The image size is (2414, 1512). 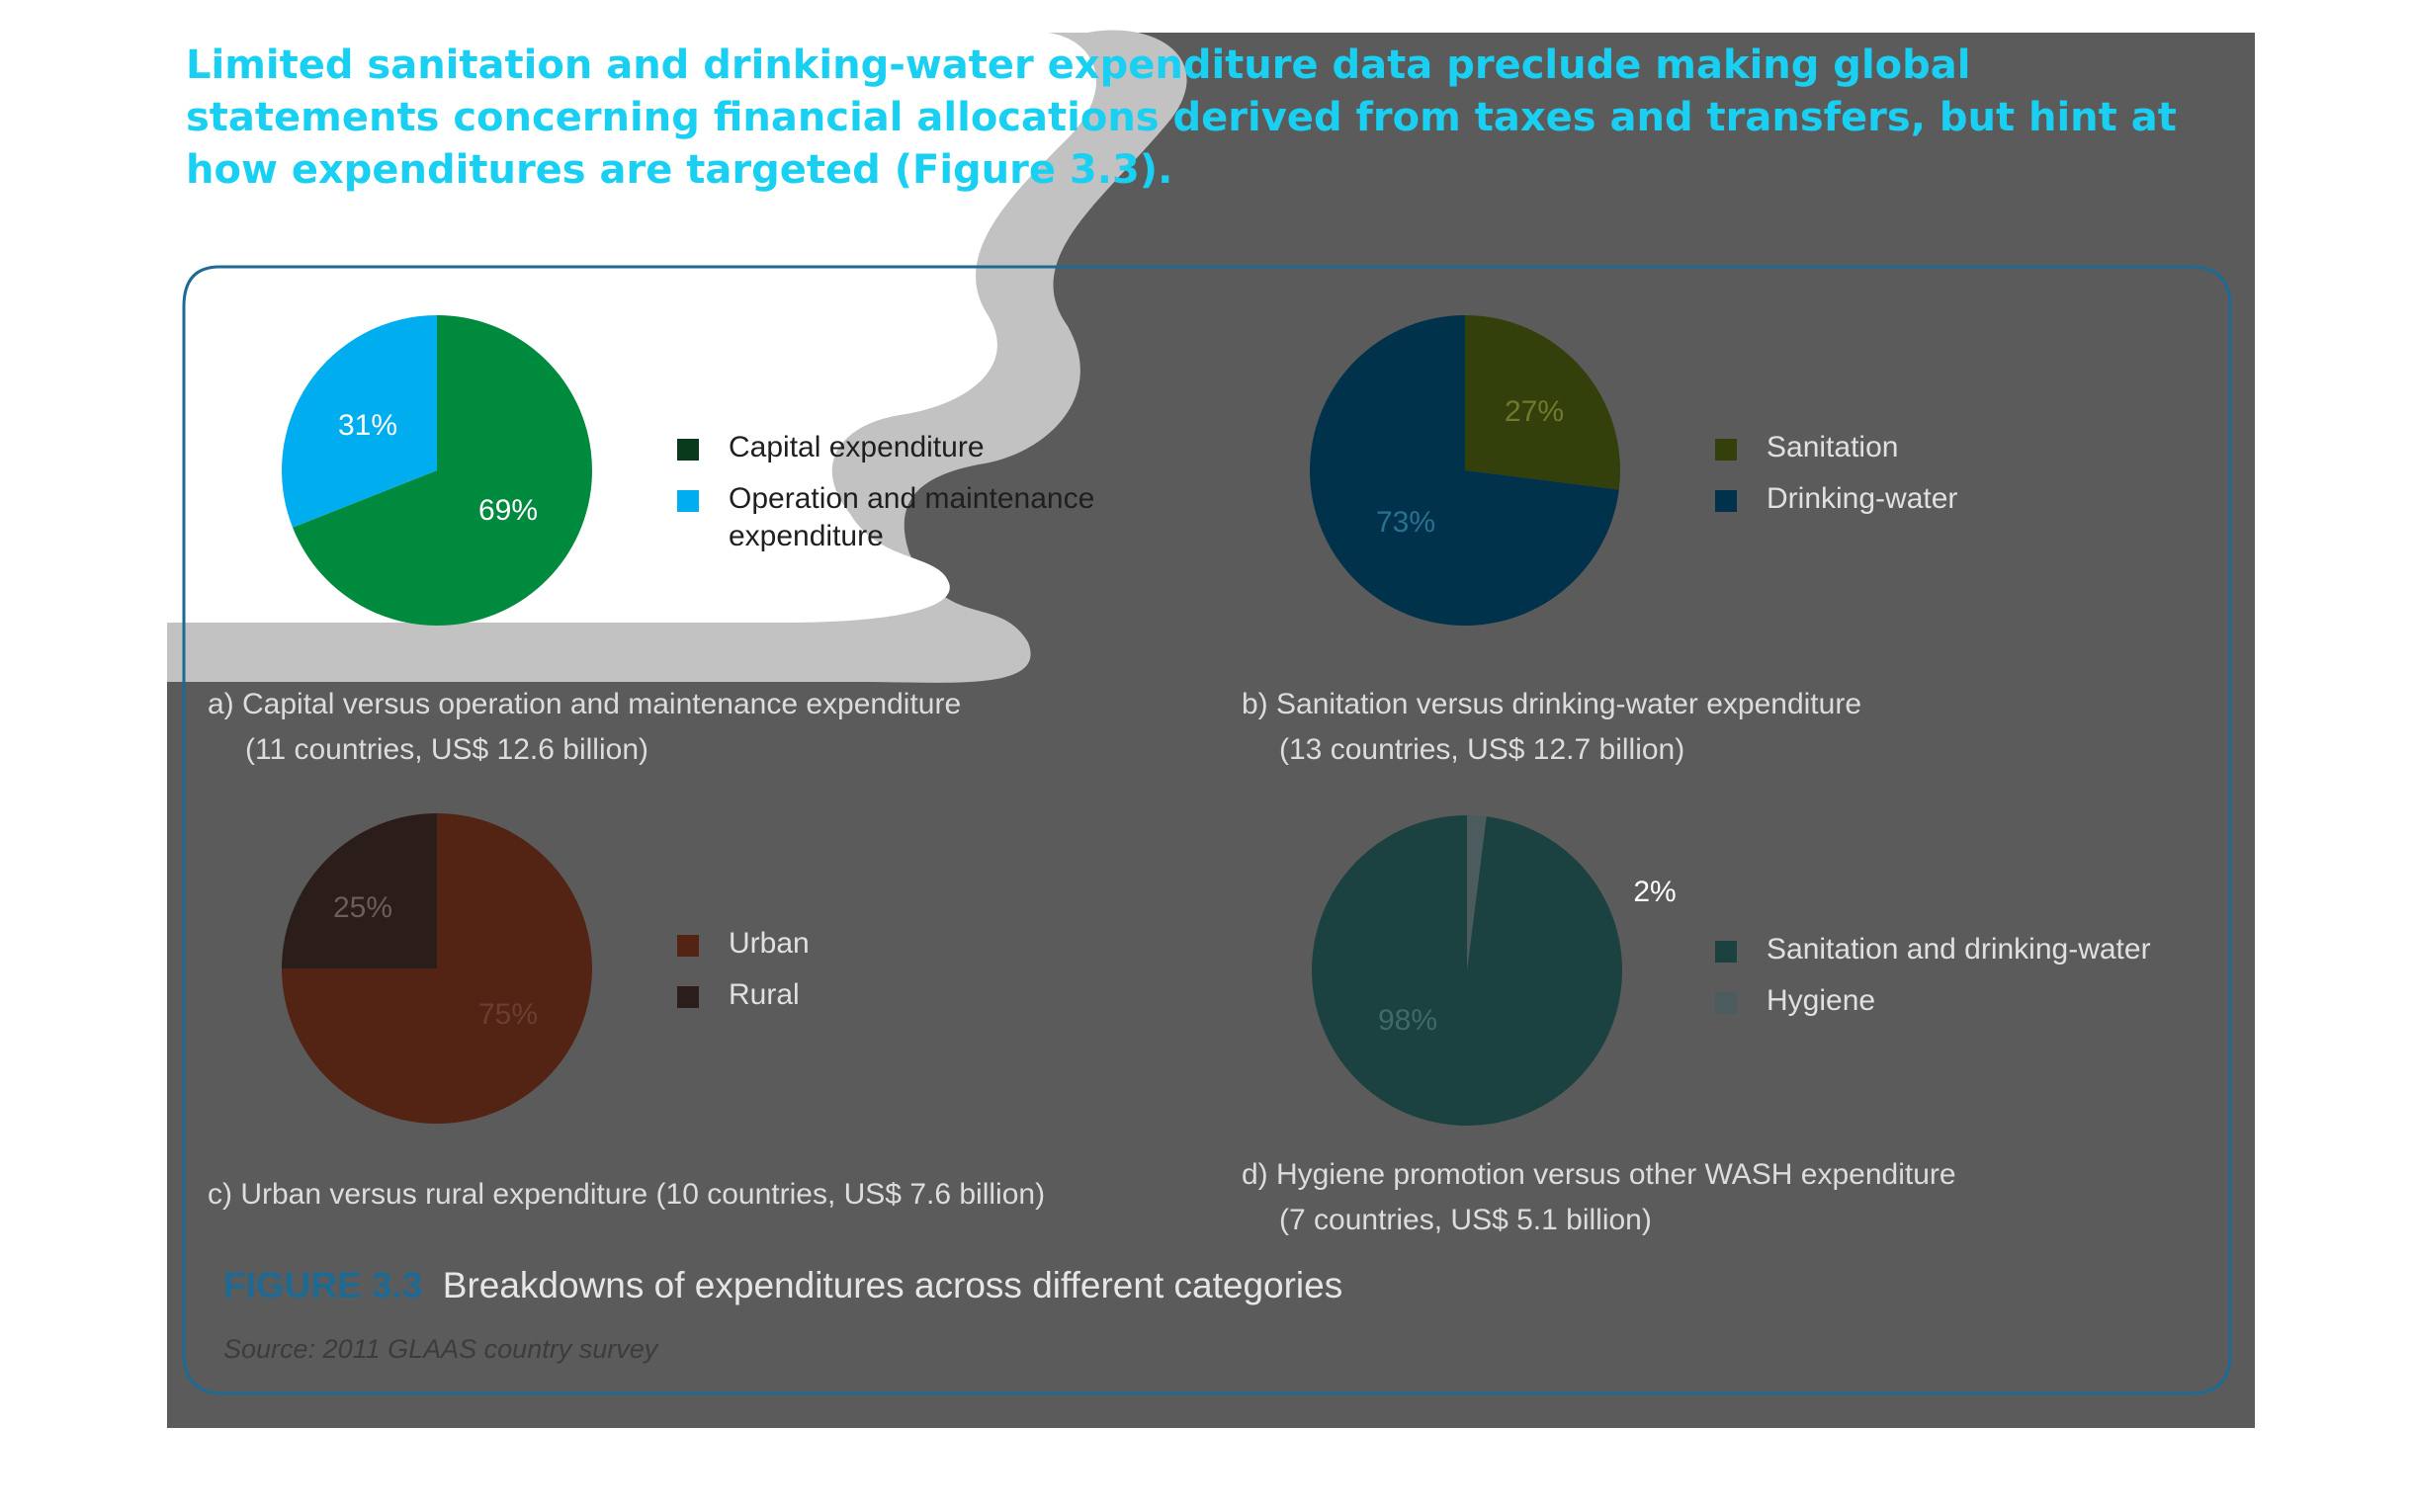 What do you see at coordinates (440, 1349) in the screenshot?
I see `figure-source: Source: 2011 GLAAS country survey` at bounding box center [440, 1349].